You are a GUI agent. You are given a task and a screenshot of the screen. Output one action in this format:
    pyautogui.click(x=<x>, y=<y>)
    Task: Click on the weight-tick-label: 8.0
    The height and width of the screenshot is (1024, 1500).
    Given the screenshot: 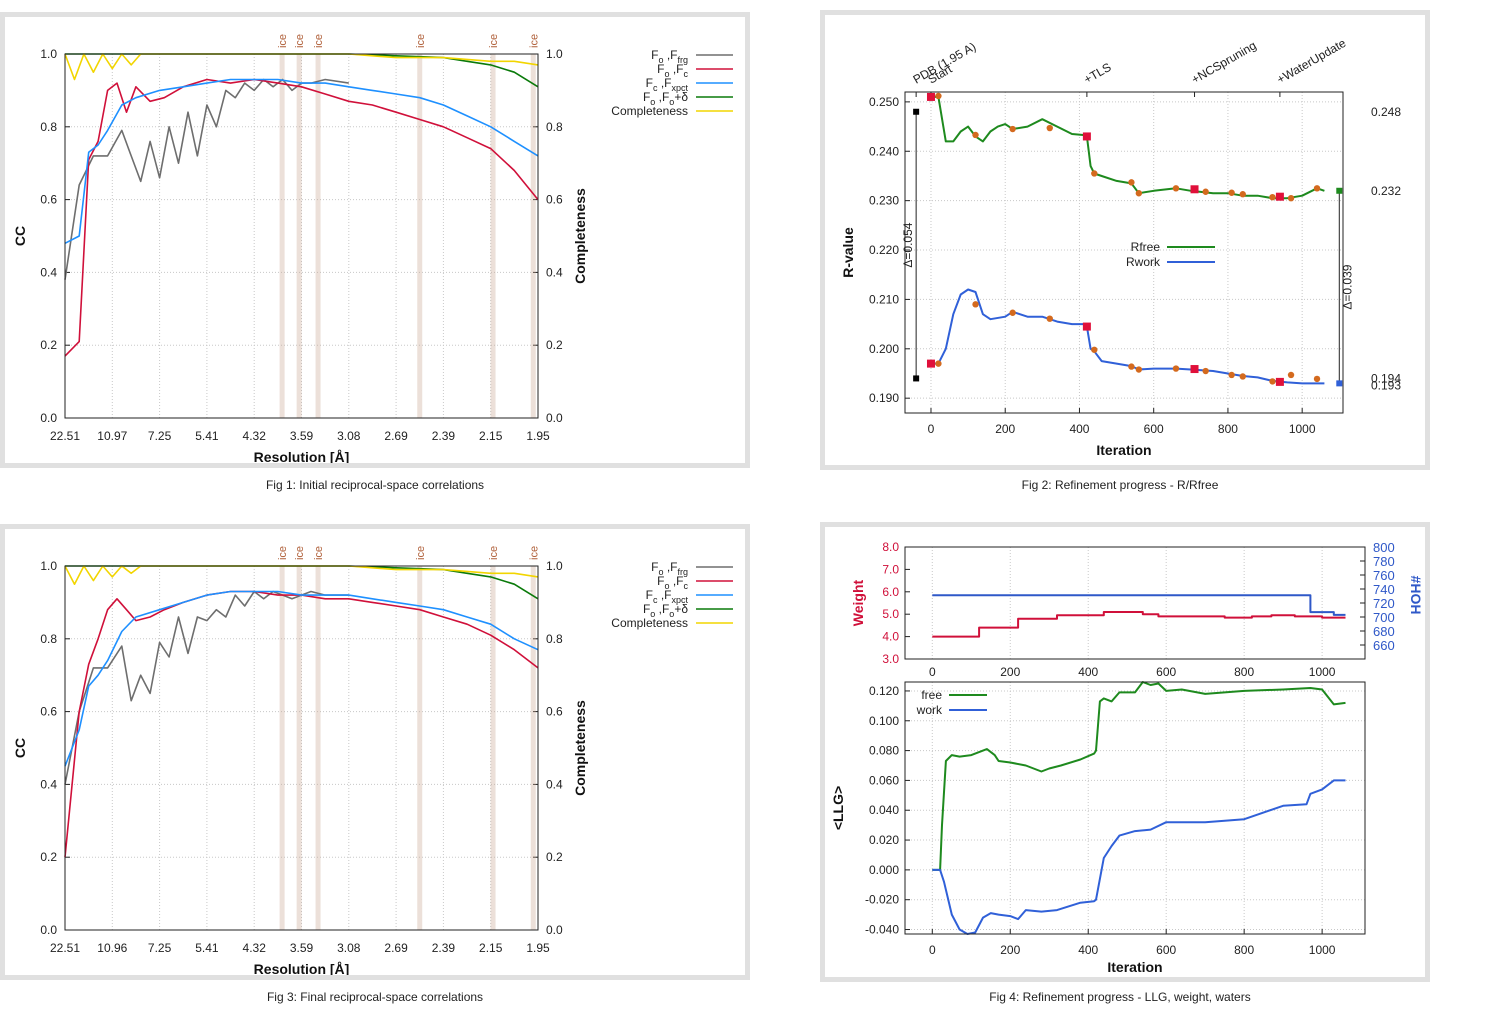 What is the action you would take?
    pyautogui.click(x=890, y=547)
    